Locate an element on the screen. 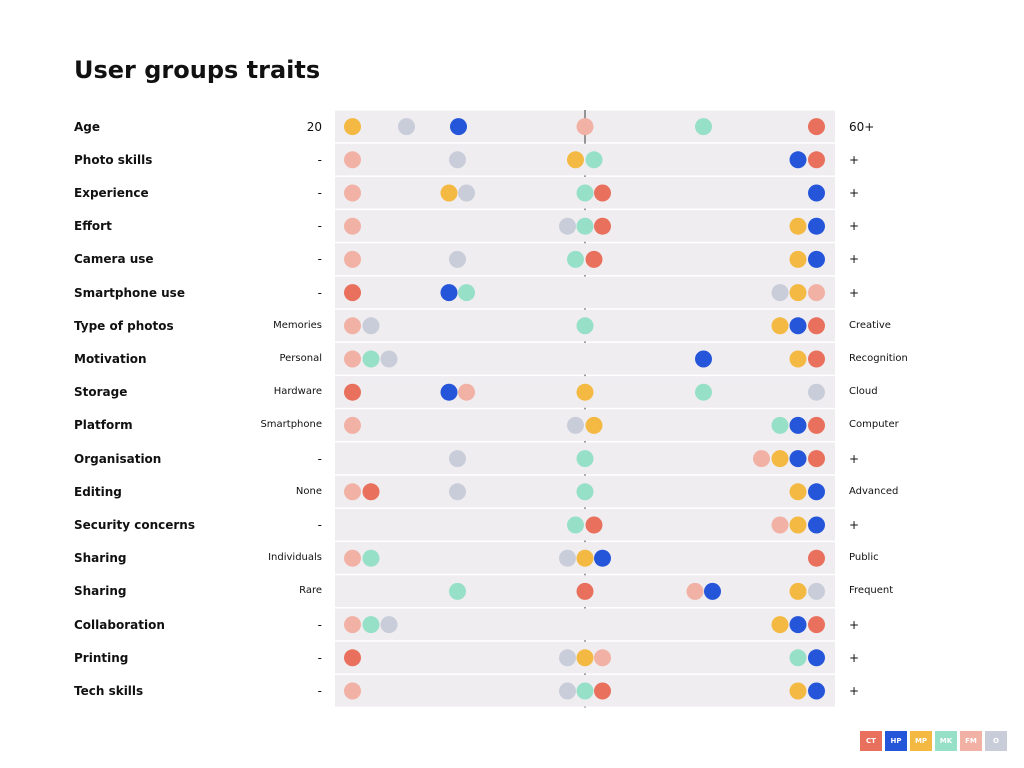 Image resolution: width=1024 pixels, height=768 pixels. trait-label: Security concerns is located at coordinates (134, 525).